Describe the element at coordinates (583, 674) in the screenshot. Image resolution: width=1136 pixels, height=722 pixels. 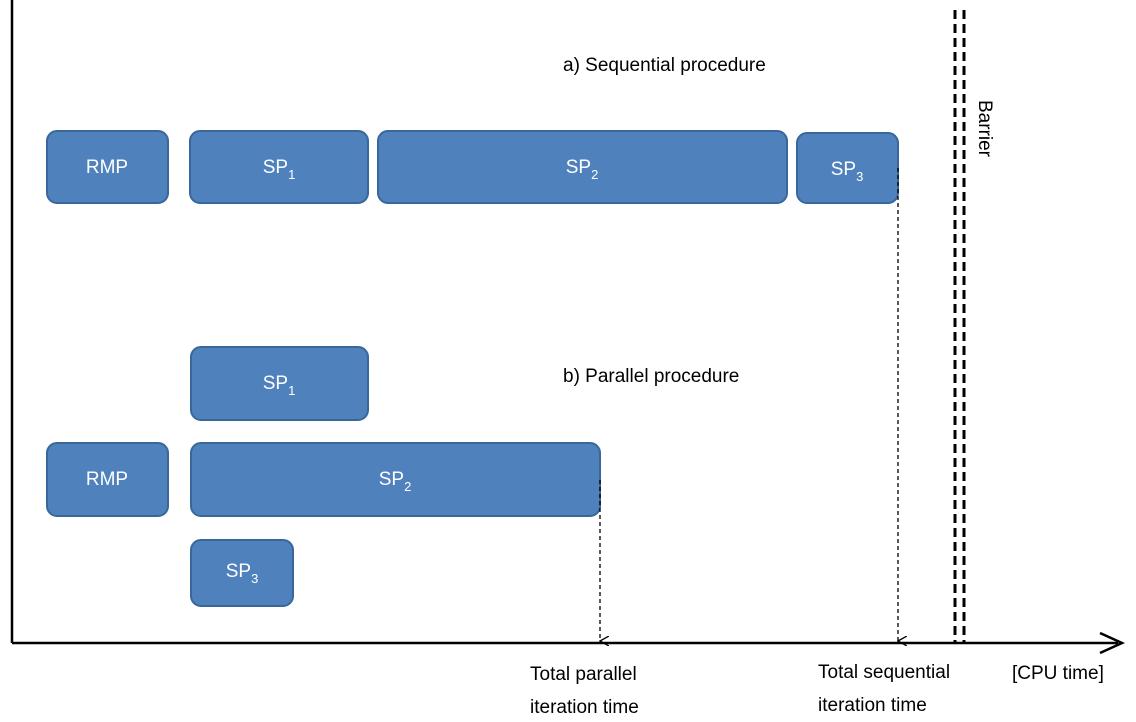
I see `annotation: Total parallel` at that location.